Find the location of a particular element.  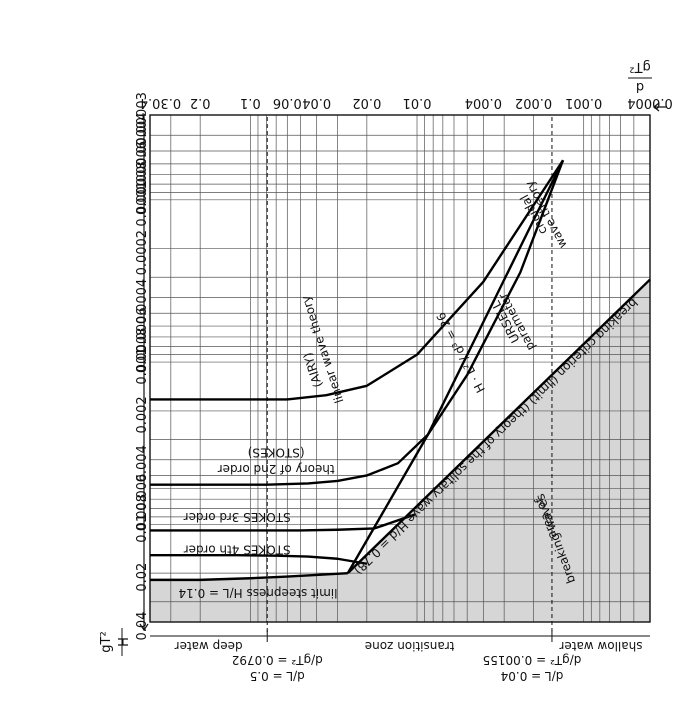

y-tick-label: 0.00008 is located at coordinates (142, 188).